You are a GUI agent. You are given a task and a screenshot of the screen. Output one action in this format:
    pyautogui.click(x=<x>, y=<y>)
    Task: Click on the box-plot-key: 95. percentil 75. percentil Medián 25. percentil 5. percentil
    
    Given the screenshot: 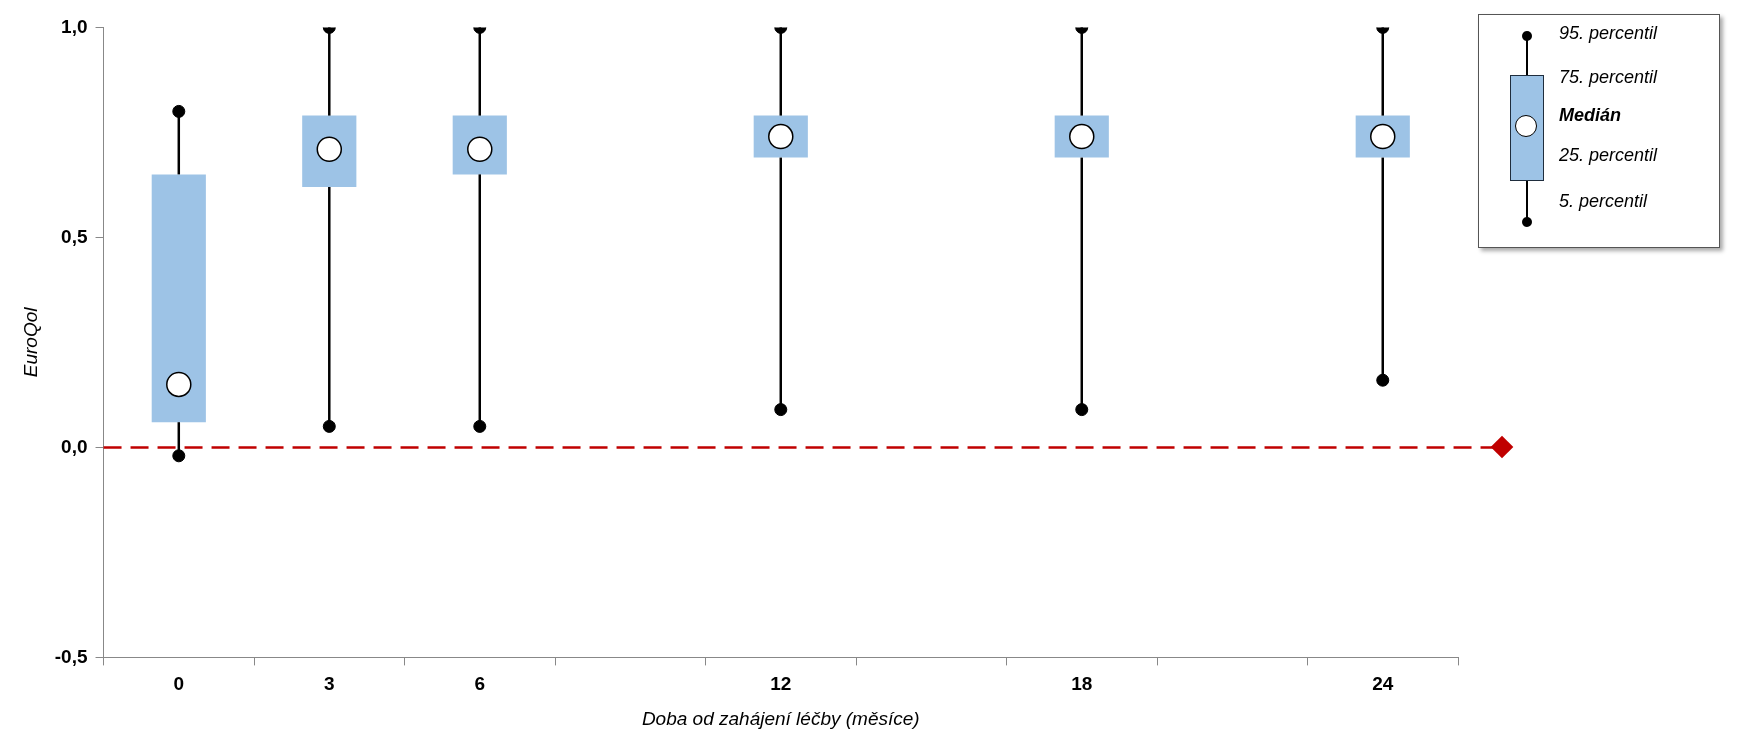 What is the action you would take?
    pyautogui.click(x=1599, y=131)
    